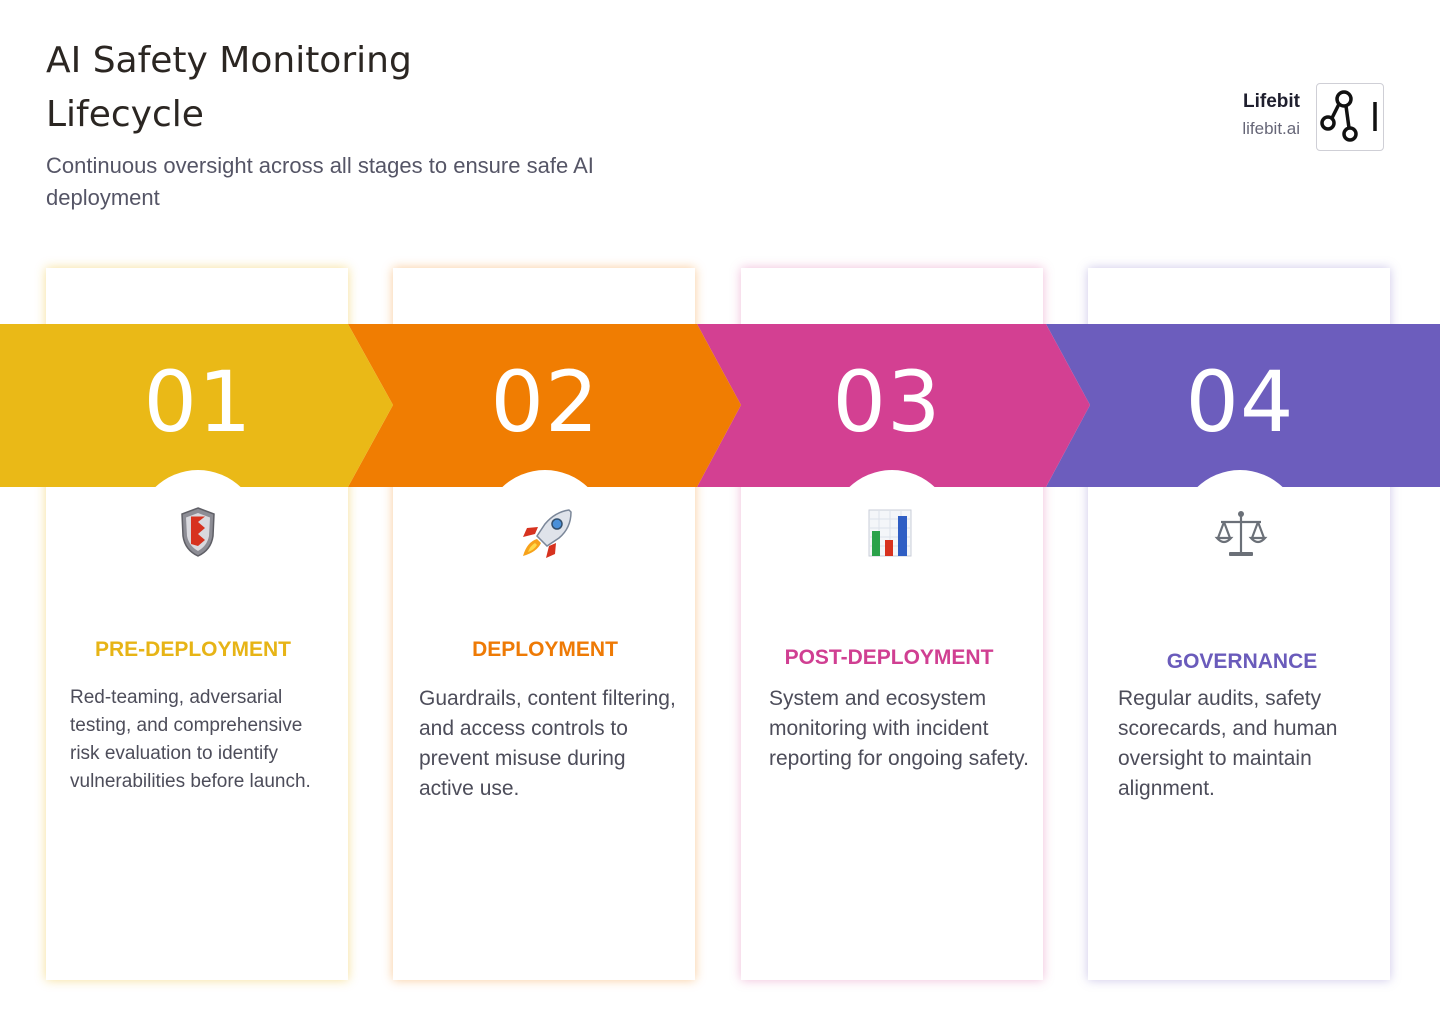  What do you see at coordinates (546, 533) in the screenshot?
I see `rocket-icon` at bounding box center [546, 533].